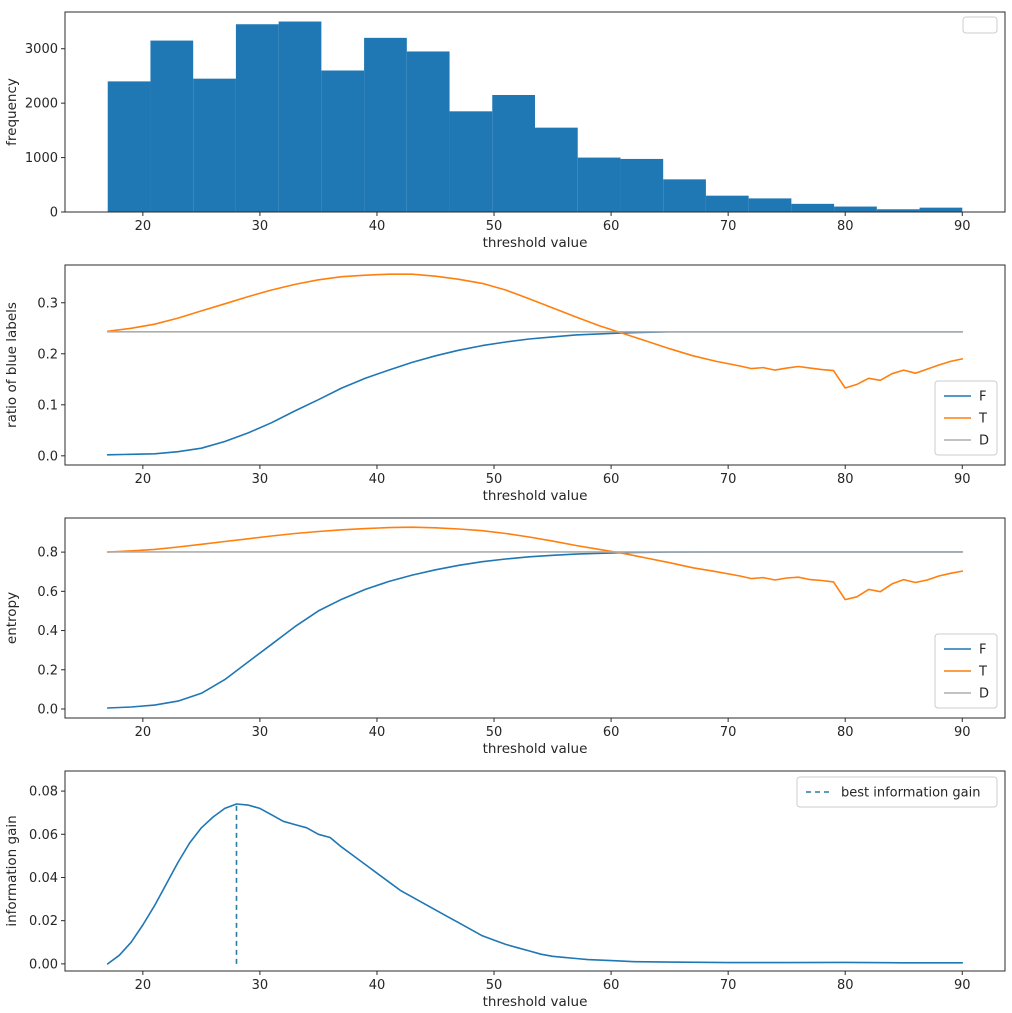 This screenshot has height=1013, width=1012. Describe the element at coordinates (43, 921) in the screenshot. I see `y-tick-label: 0.02` at that location.